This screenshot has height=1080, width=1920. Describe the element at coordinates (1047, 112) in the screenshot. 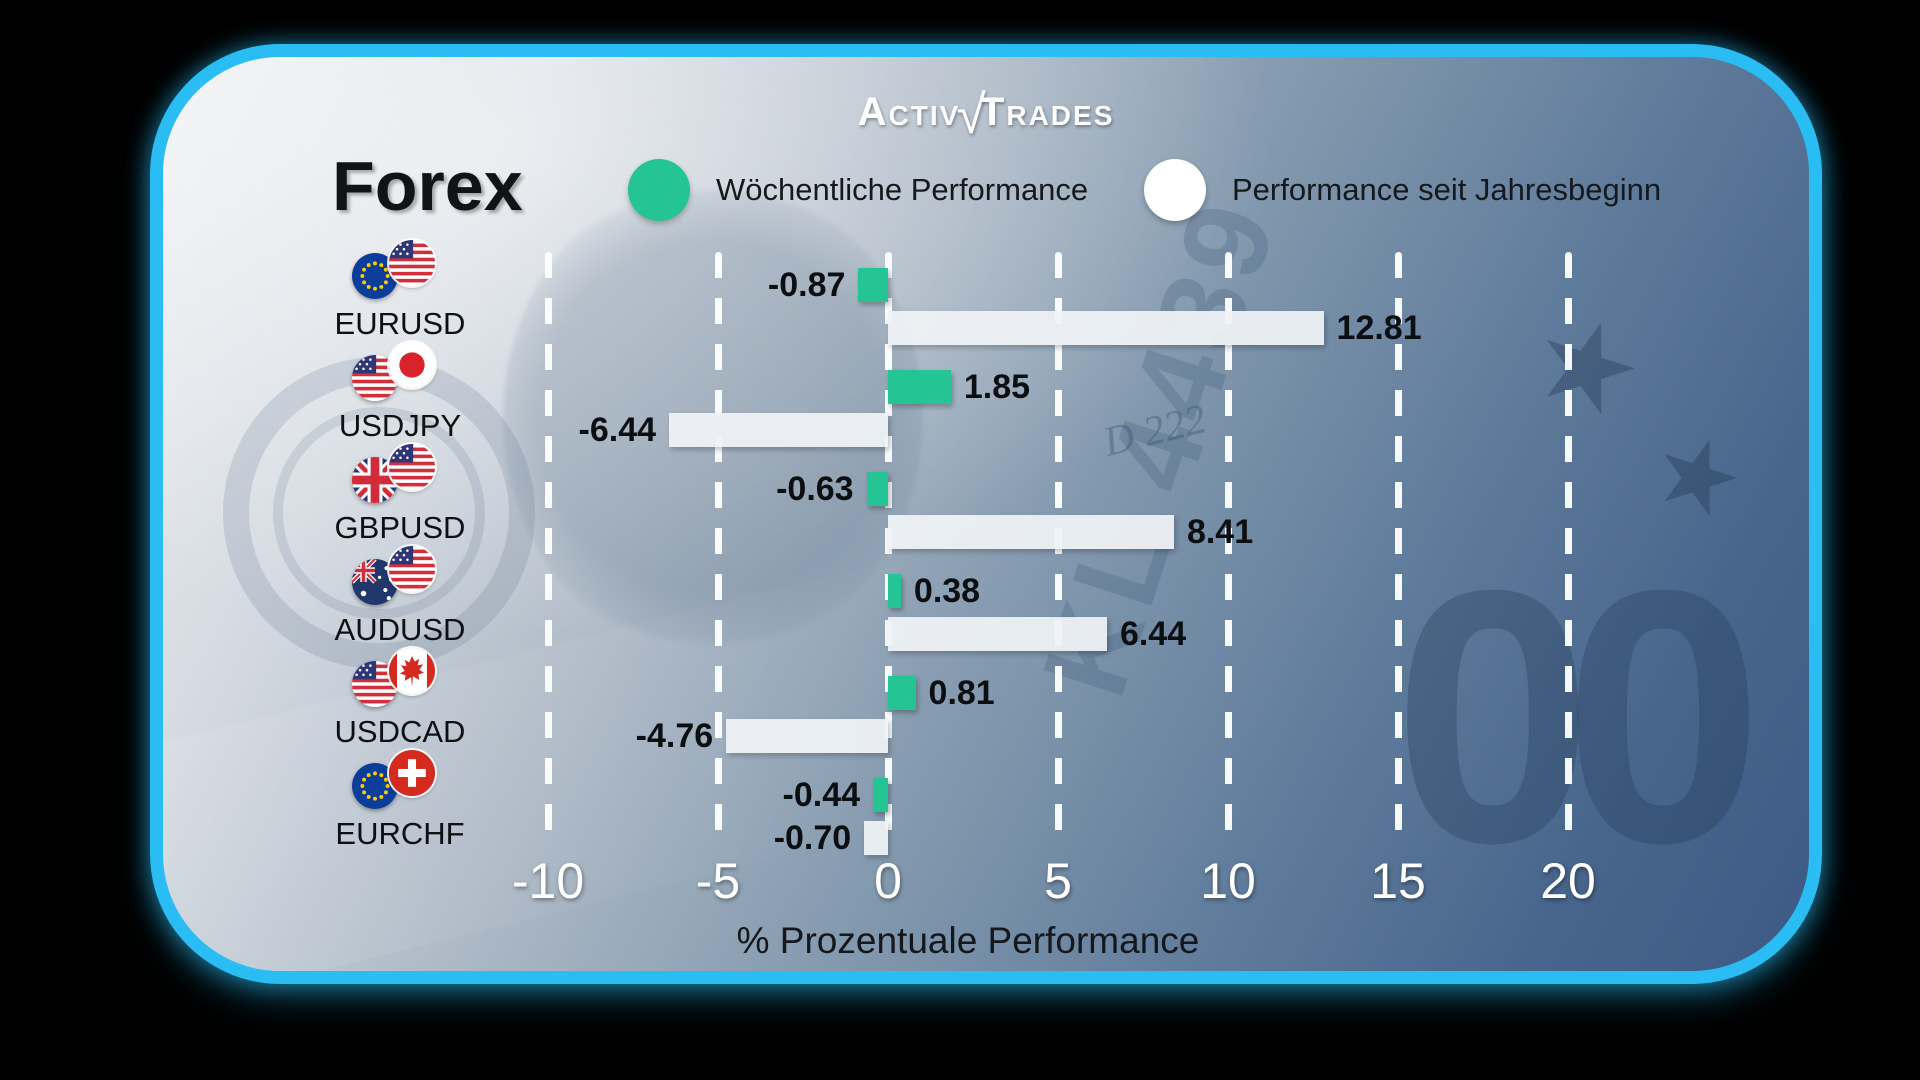

I see `logo-part-trades: Trades` at that location.